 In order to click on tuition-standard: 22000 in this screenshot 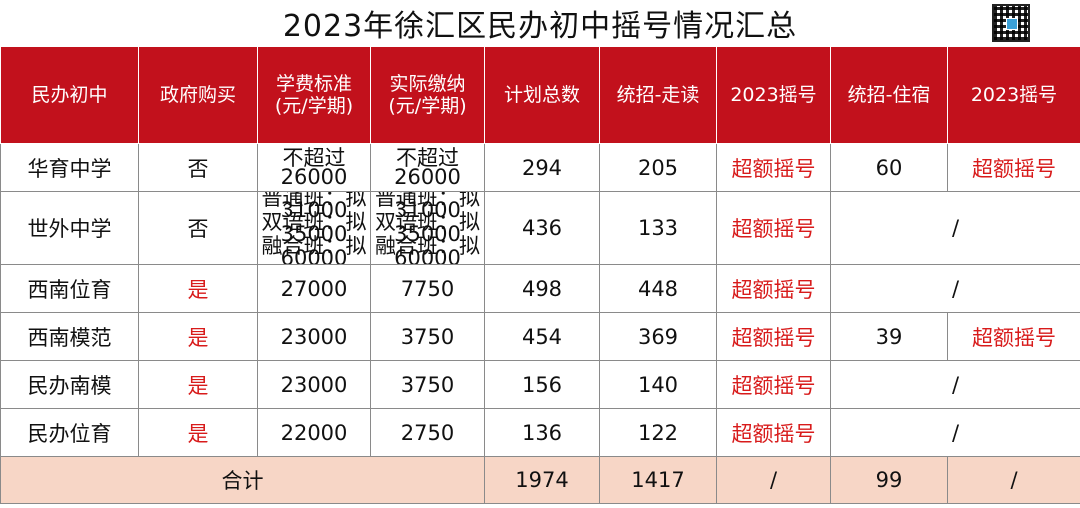, I will do `click(314, 433)`.